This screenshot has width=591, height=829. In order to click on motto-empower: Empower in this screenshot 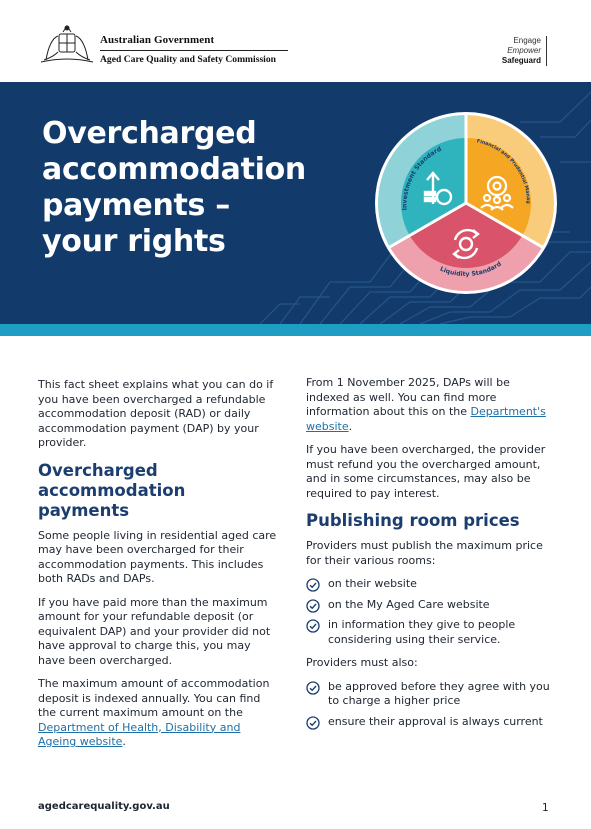, I will do `click(524, 50)`.